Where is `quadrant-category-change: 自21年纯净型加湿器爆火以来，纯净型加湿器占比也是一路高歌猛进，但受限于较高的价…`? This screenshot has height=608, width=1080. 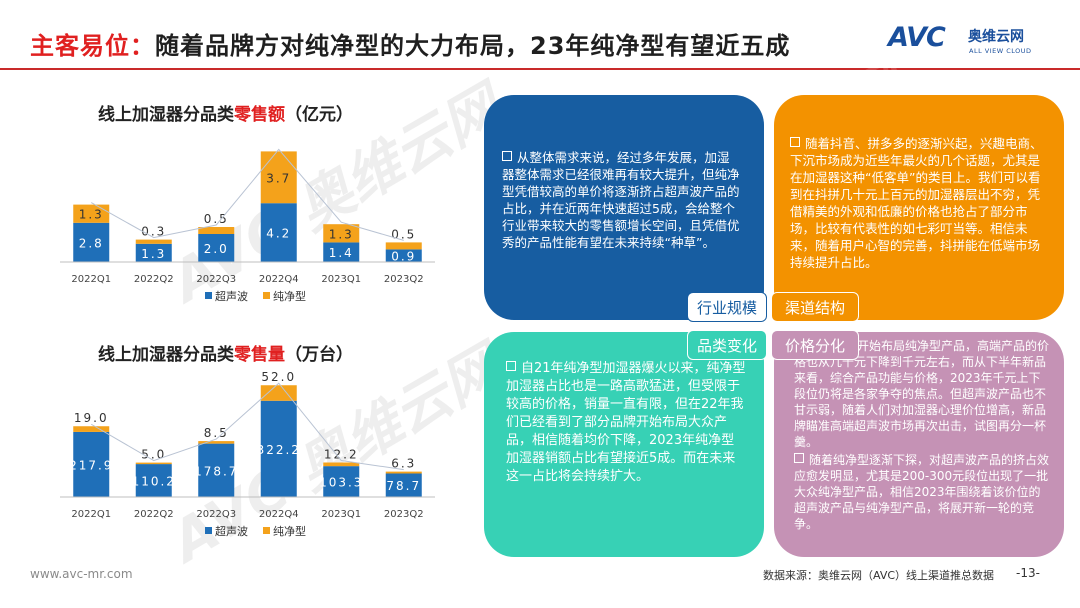
quadrant-category-change: 自21年纯净型加湿器爆火以来，纯净型加湿器占比也是一路高歌猛进，但受限于较高的价… is located at coordinates (624, 444).